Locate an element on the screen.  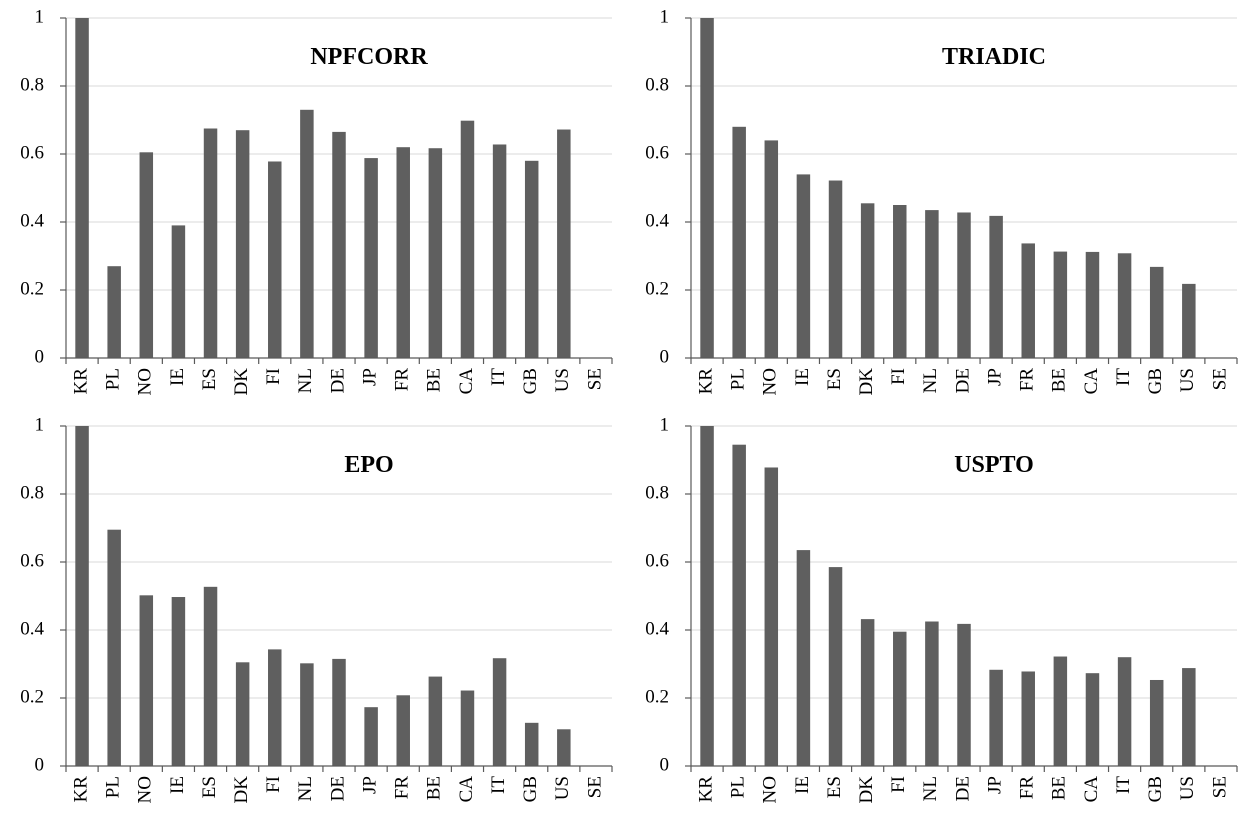
chart-title: EPO is located at coordinates (368, 465).